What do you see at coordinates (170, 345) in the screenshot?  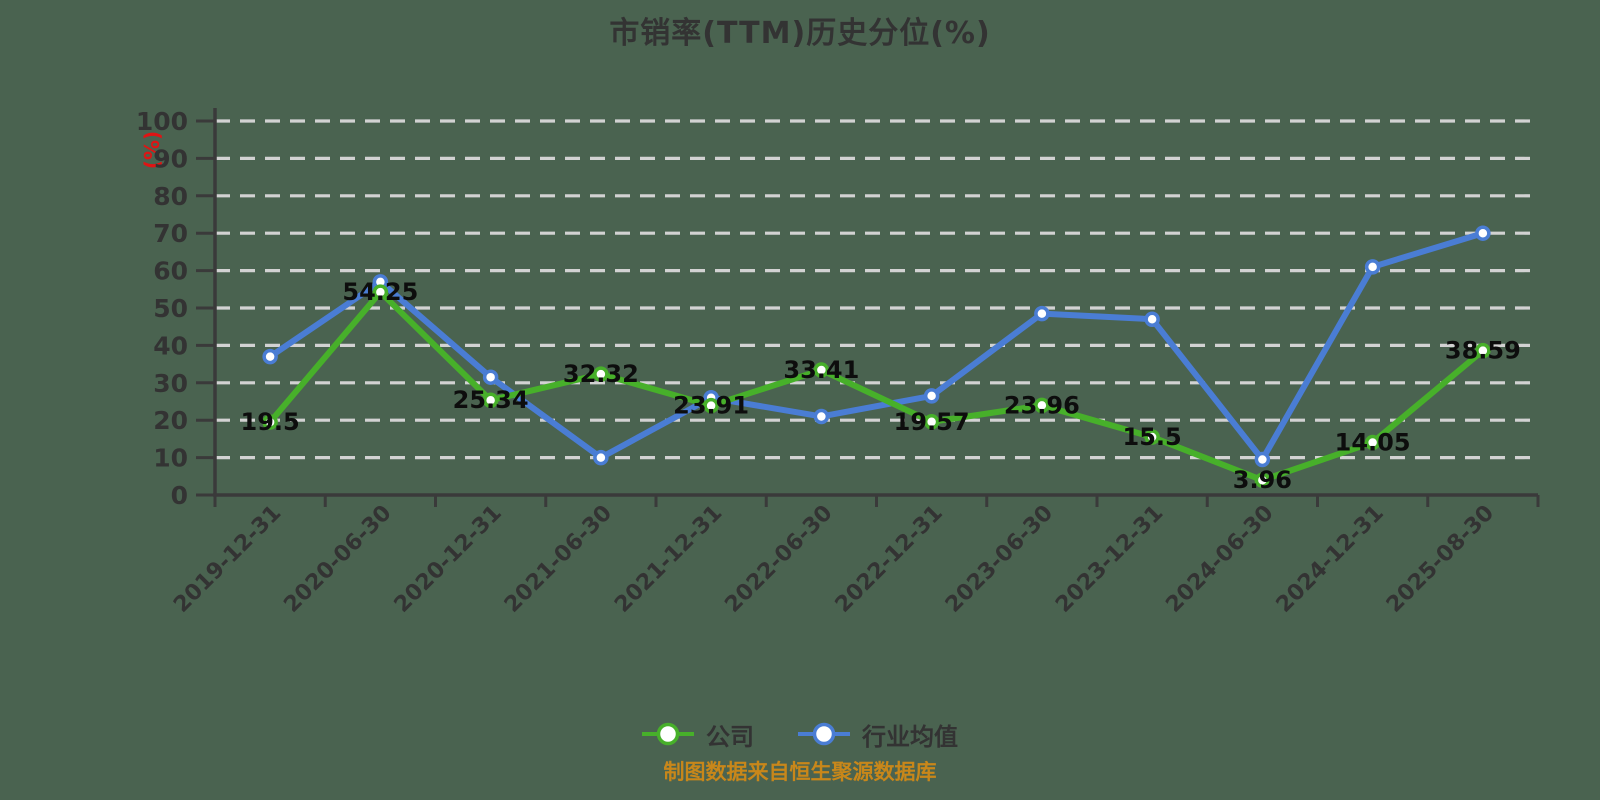 I see `y-tick-label: 40` at bounding box center [170, 345].